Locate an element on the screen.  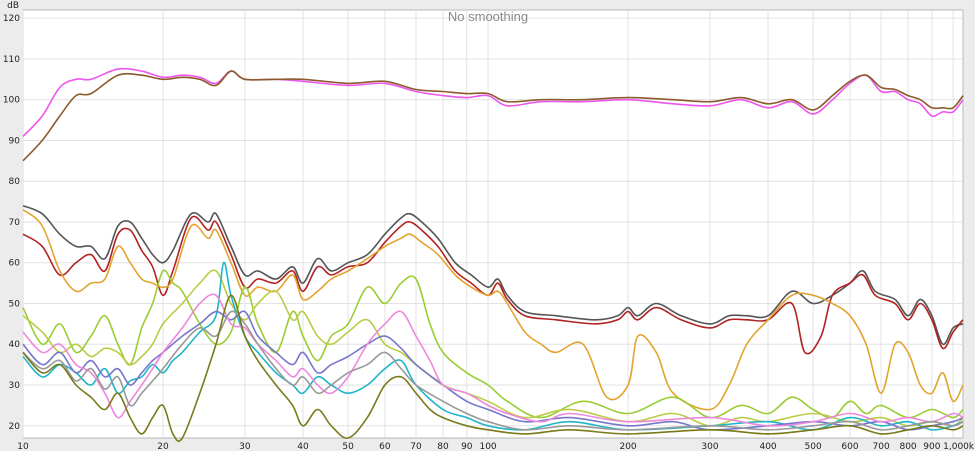
x-tick-label: 70 is located at coordinates (416, 446).